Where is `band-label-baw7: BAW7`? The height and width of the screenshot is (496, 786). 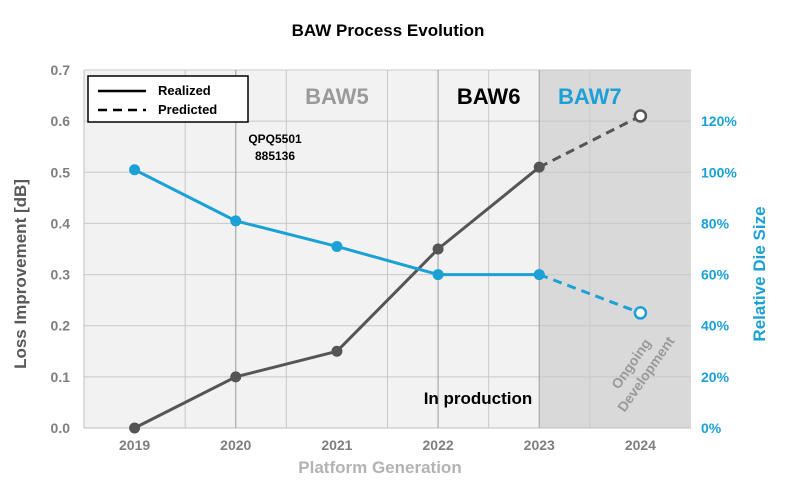
band-label-baw7: BAW7 is located at coordinates (590, 96).